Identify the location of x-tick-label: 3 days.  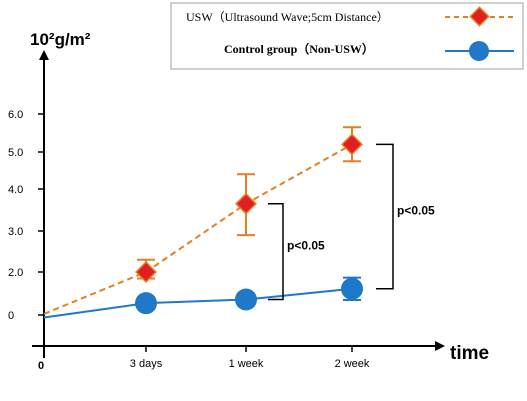
(146, 364).